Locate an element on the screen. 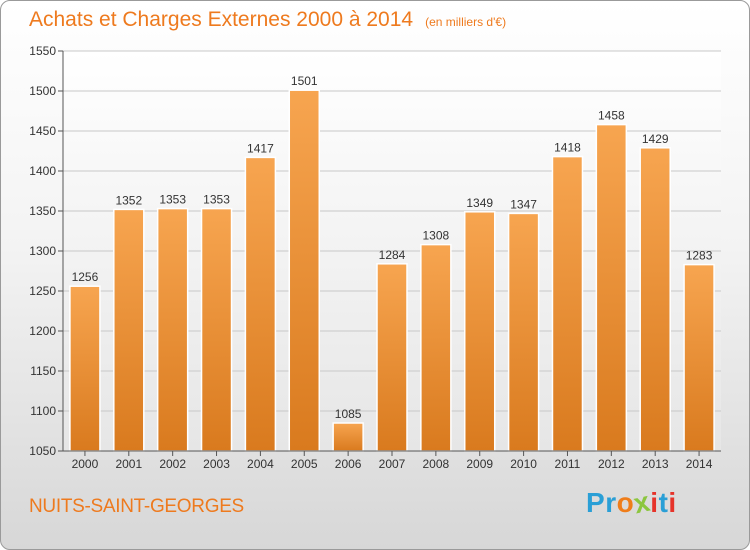  bar-2002 is located at coordinates (172, 329).